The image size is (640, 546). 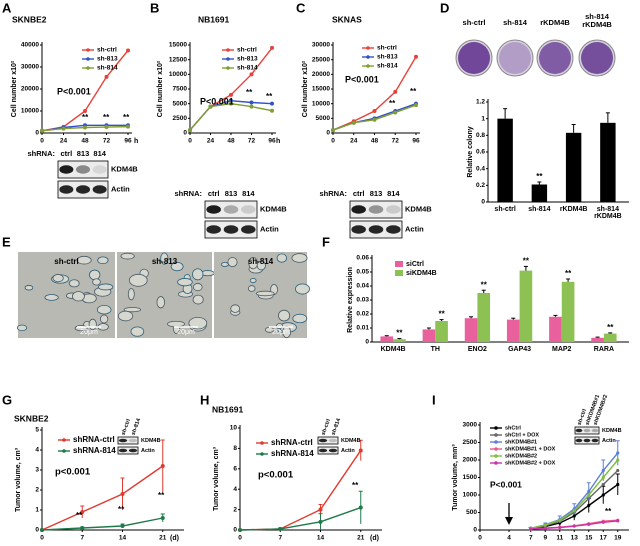 What do you see at coordinates (393, 349) in the screenshot?
I see `x-tick-label: KDM4B` at bounding box center [393, 349].